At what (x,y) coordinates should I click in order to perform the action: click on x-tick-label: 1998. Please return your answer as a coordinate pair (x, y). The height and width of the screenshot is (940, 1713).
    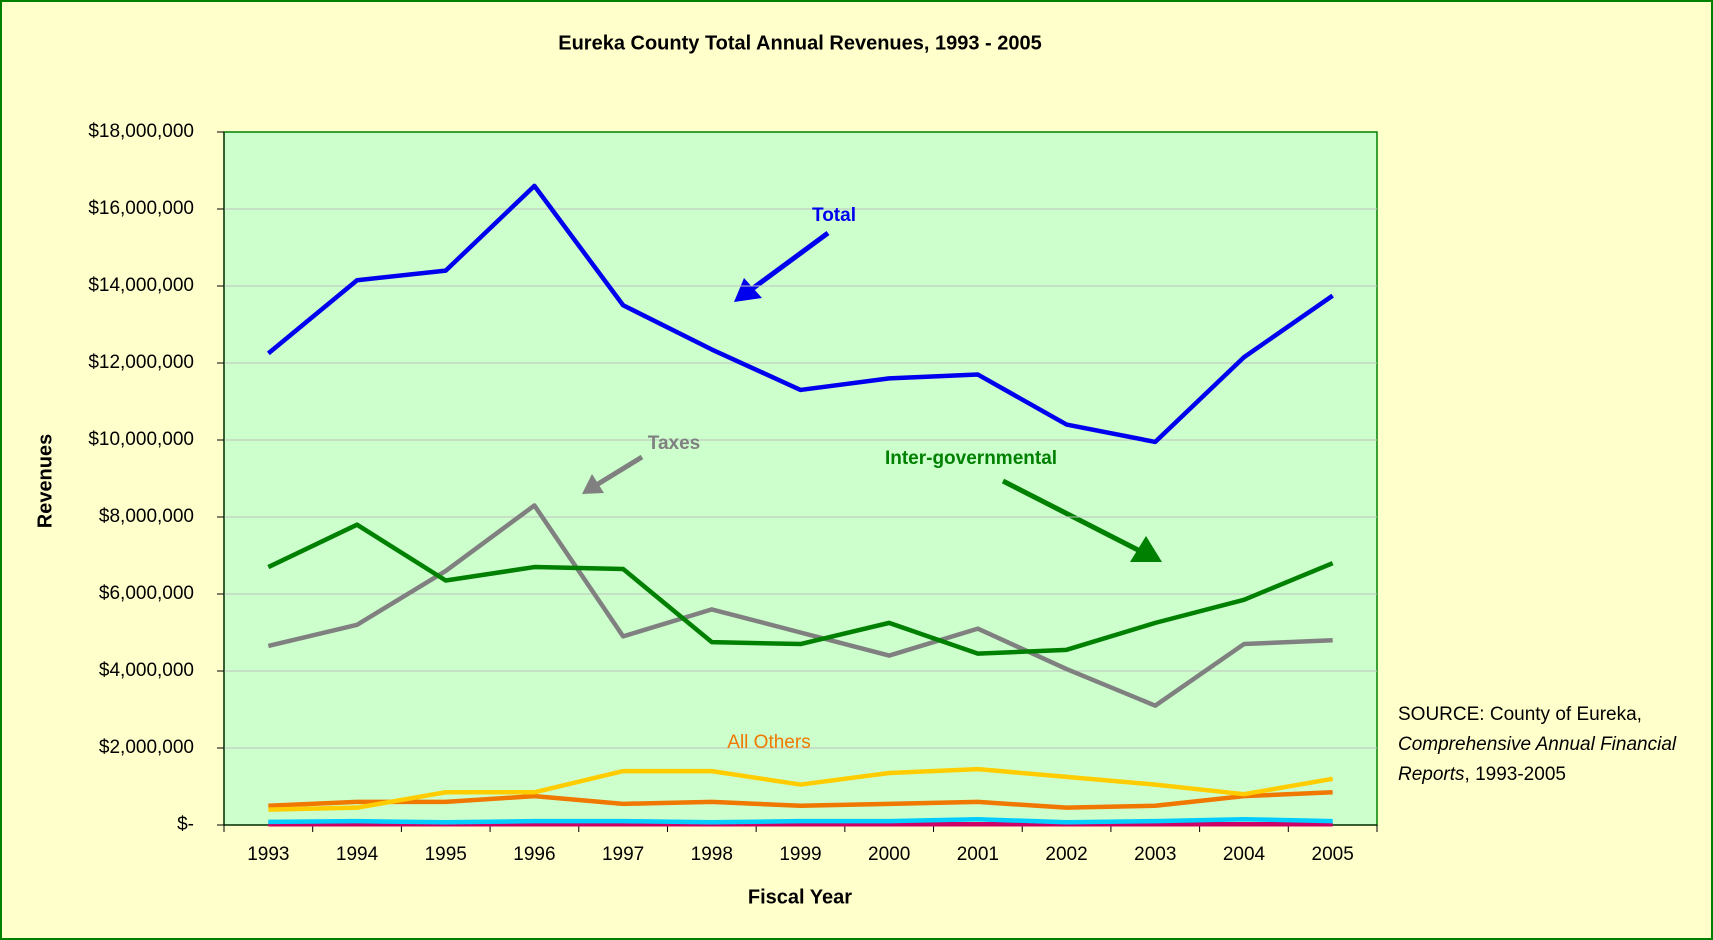
    Looking at the image, I should click on (712, 854).